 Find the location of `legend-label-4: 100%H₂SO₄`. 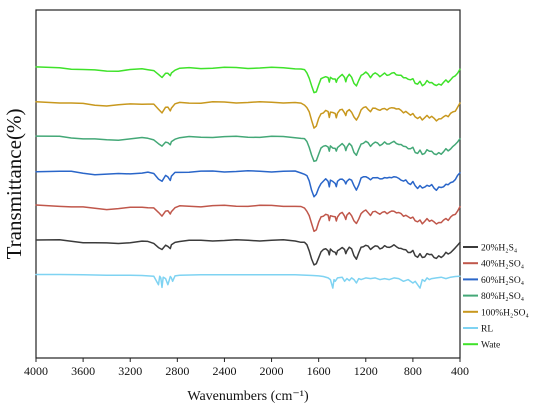

legend-label-4: 100%H₂SO₄ is located at coordinates (505, 313).